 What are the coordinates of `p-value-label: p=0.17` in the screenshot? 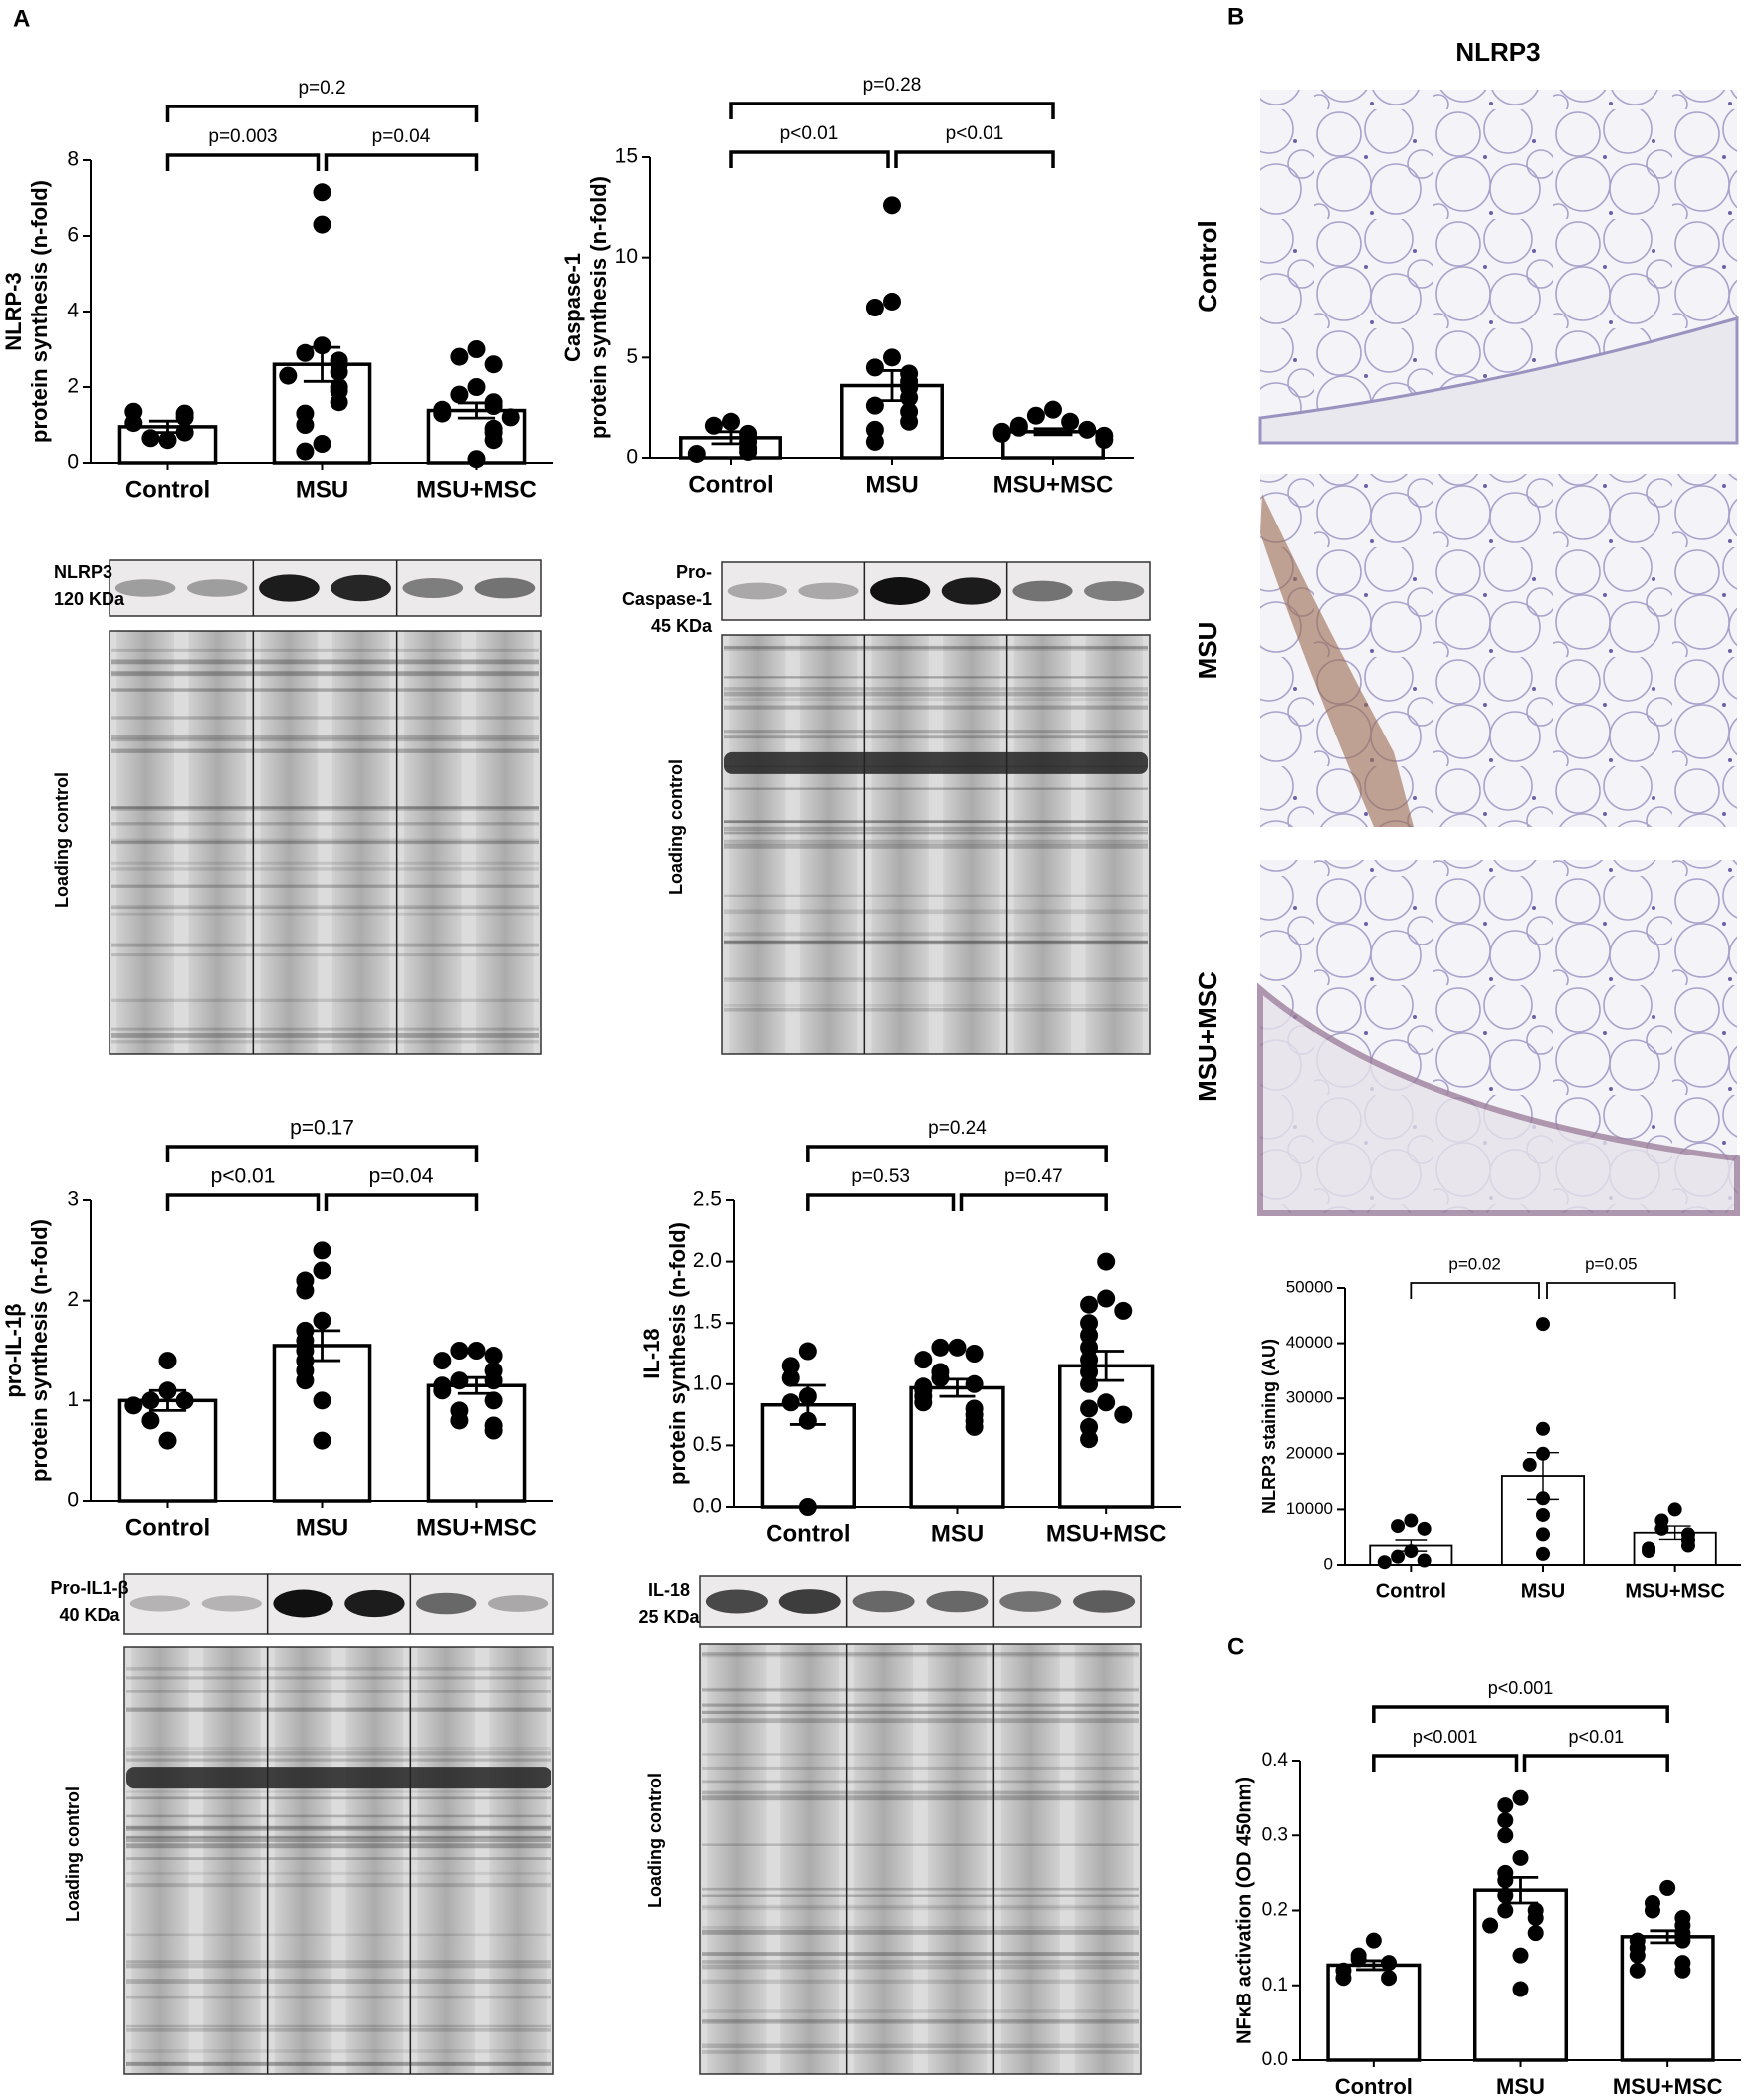 It's located at (322, 1128).